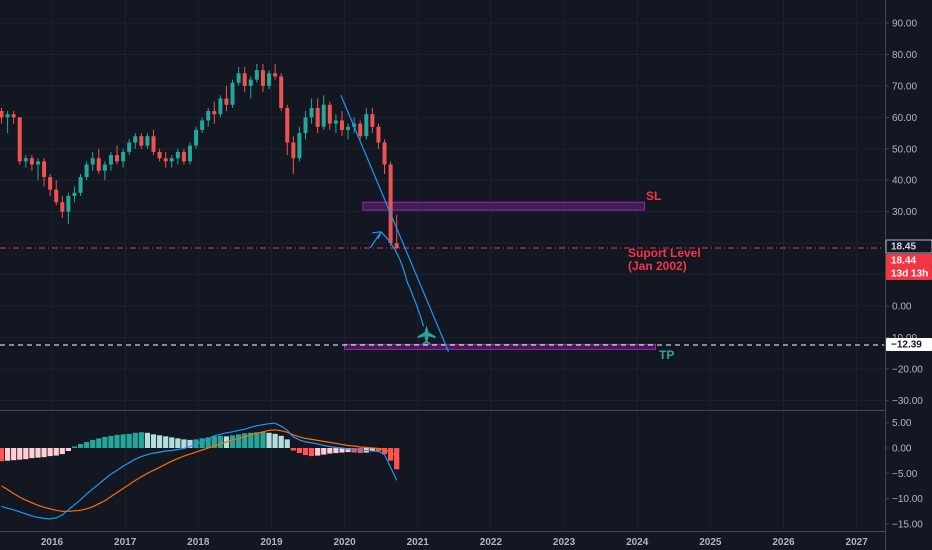 The image size is (932, 550). Describe the element at coordinates (395, 223) in the screenshot. I see `trend-line` at that location.